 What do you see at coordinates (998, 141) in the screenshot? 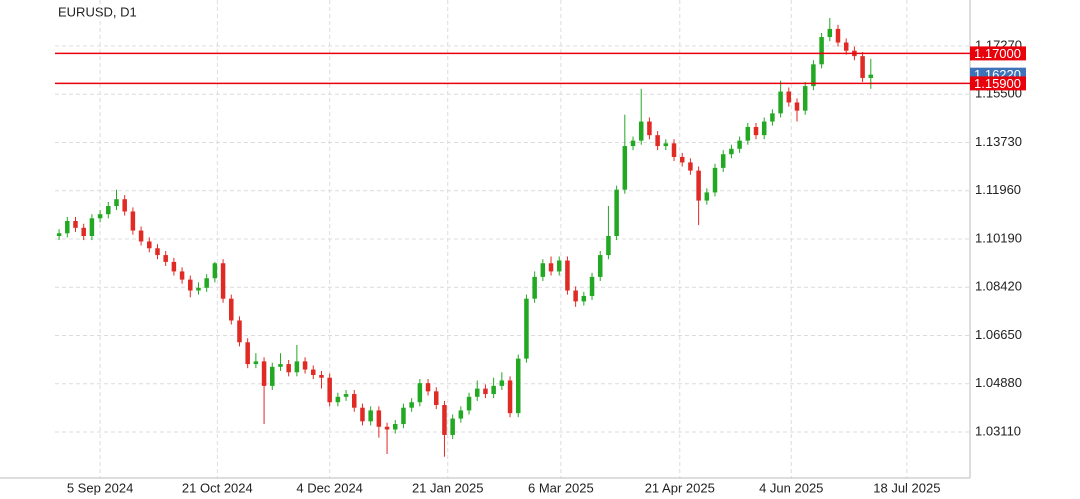
I see `y-tick-label: 1.13730` at bounding box center [998, 141].